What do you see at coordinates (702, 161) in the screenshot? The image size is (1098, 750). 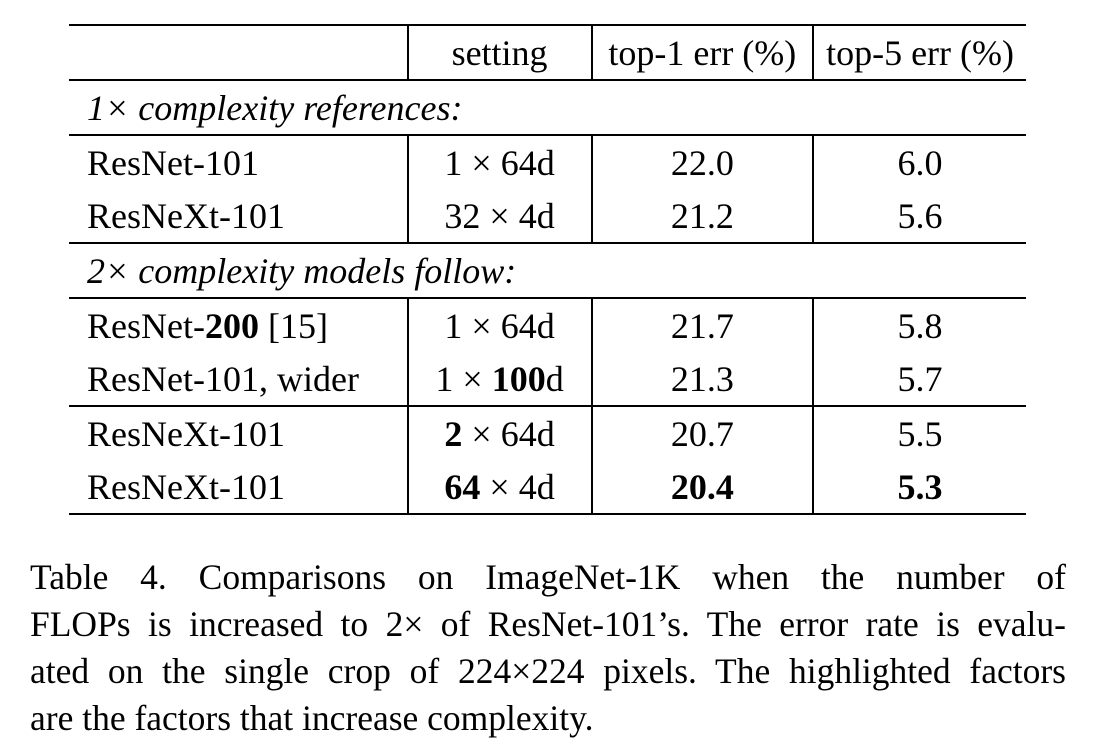 I see `top1-cell: 22.0` at bounding box center [702, 161].